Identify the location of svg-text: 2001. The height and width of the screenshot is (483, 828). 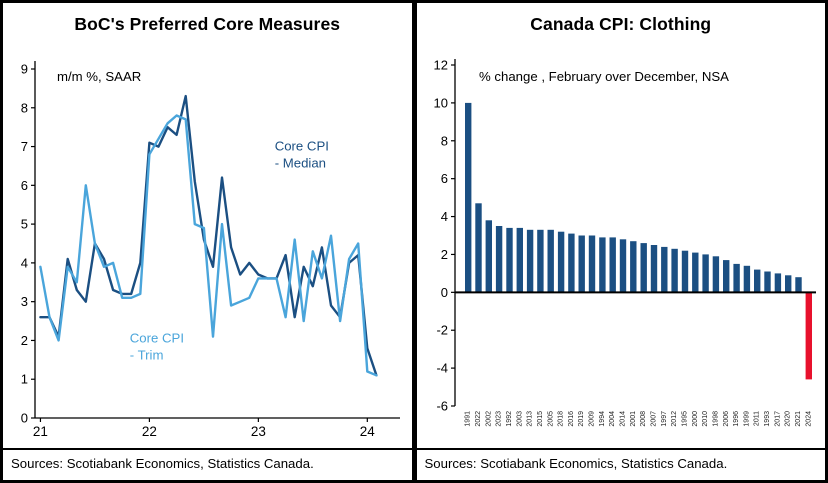
(632, 419).